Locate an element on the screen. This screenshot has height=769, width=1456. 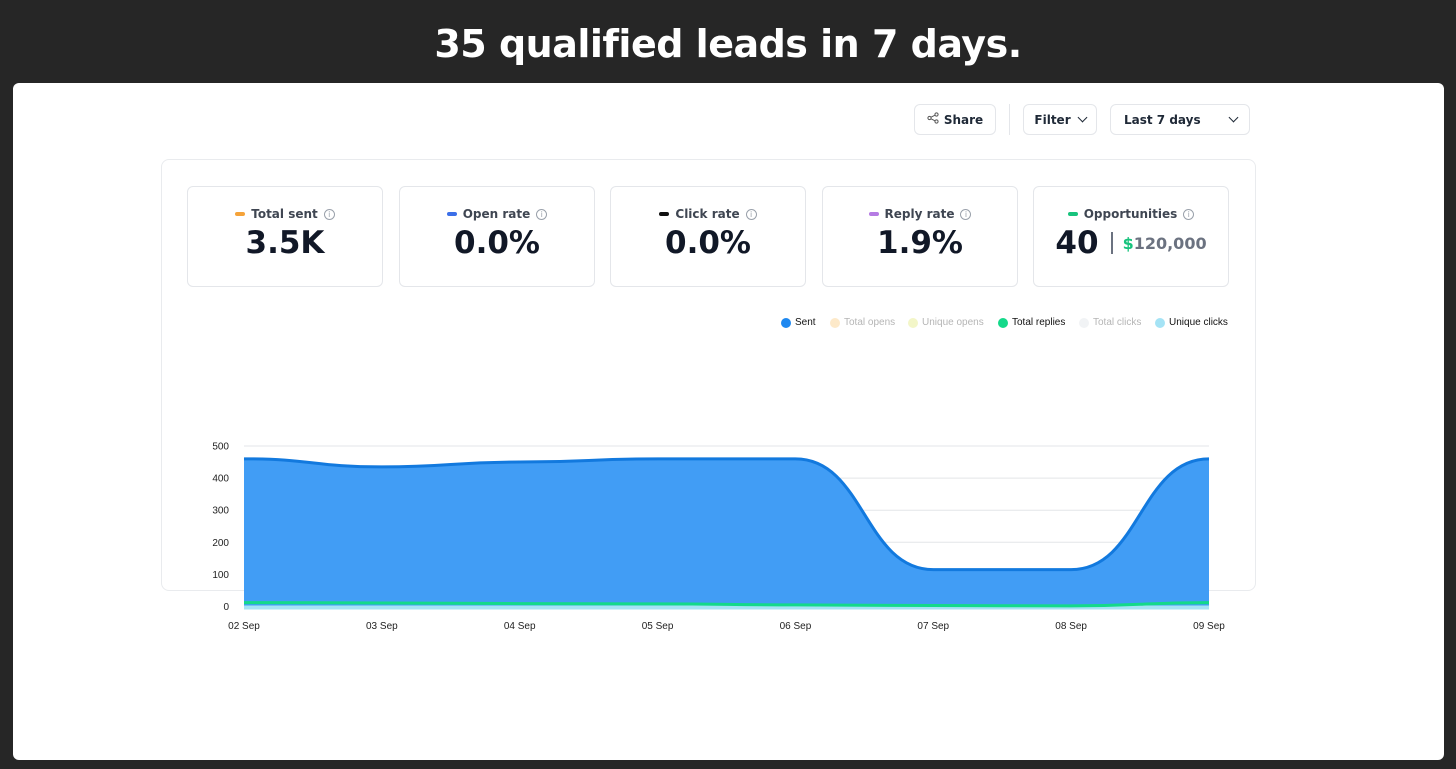
opportunities-value-row: 40 $120,000 is located at coordinates (1131, 243).